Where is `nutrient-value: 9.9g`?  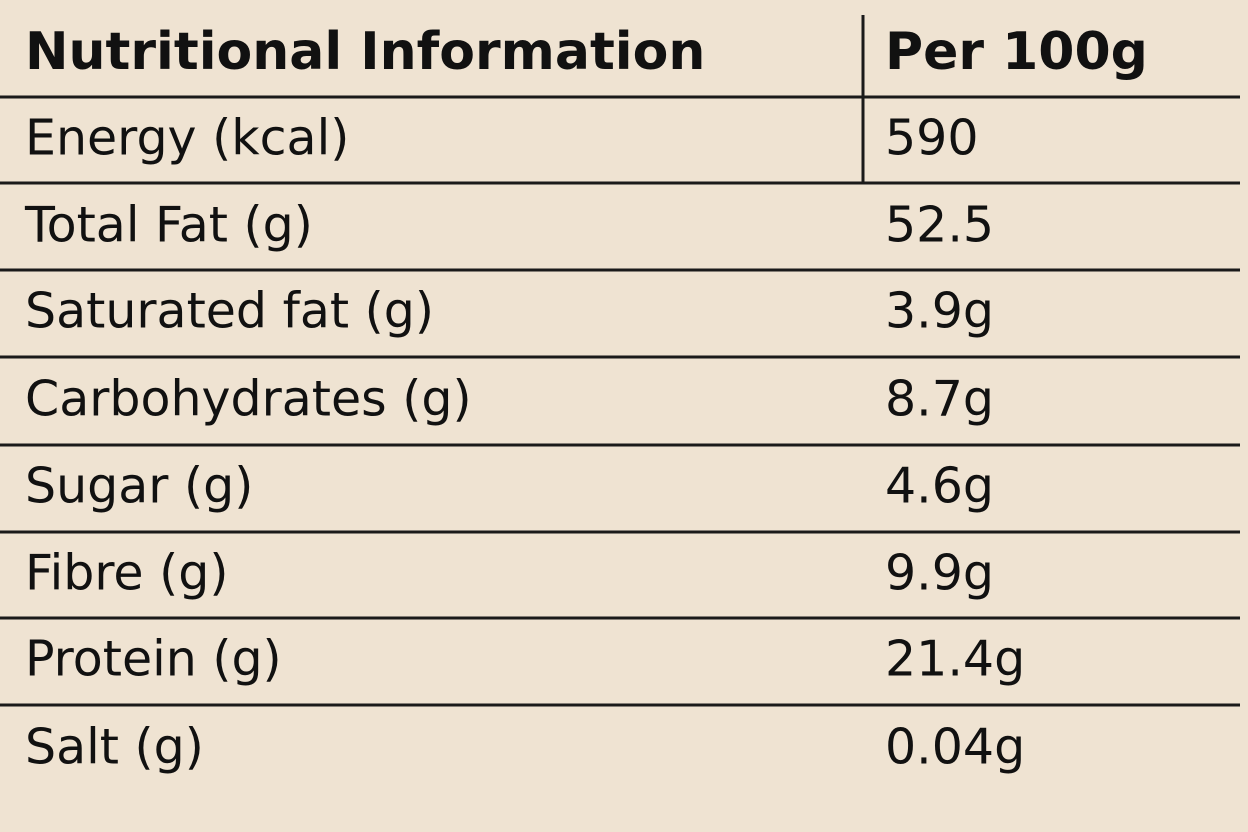
nutrient-value: 9.9g is located at coordinates (939, 573).